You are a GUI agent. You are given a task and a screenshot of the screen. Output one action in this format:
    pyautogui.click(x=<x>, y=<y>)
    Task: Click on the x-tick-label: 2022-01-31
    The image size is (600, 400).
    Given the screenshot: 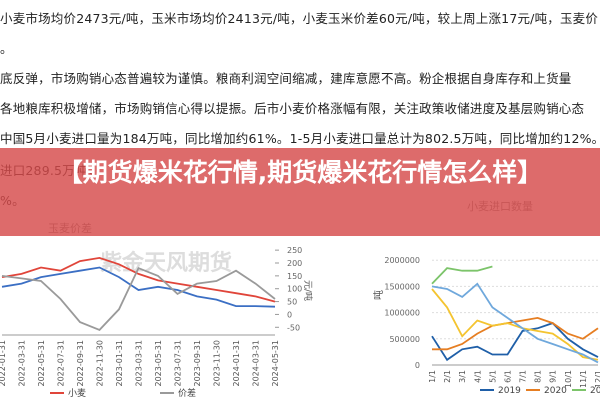 What is the action you would take?
    pyautogui.click(x=3, y=363)
    